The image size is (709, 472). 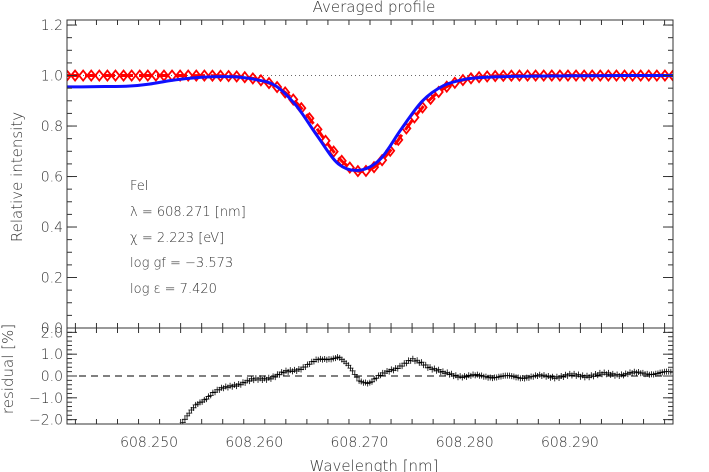 I want to click on y-axis-label: Relative intensity, so click(x=17, y=177).